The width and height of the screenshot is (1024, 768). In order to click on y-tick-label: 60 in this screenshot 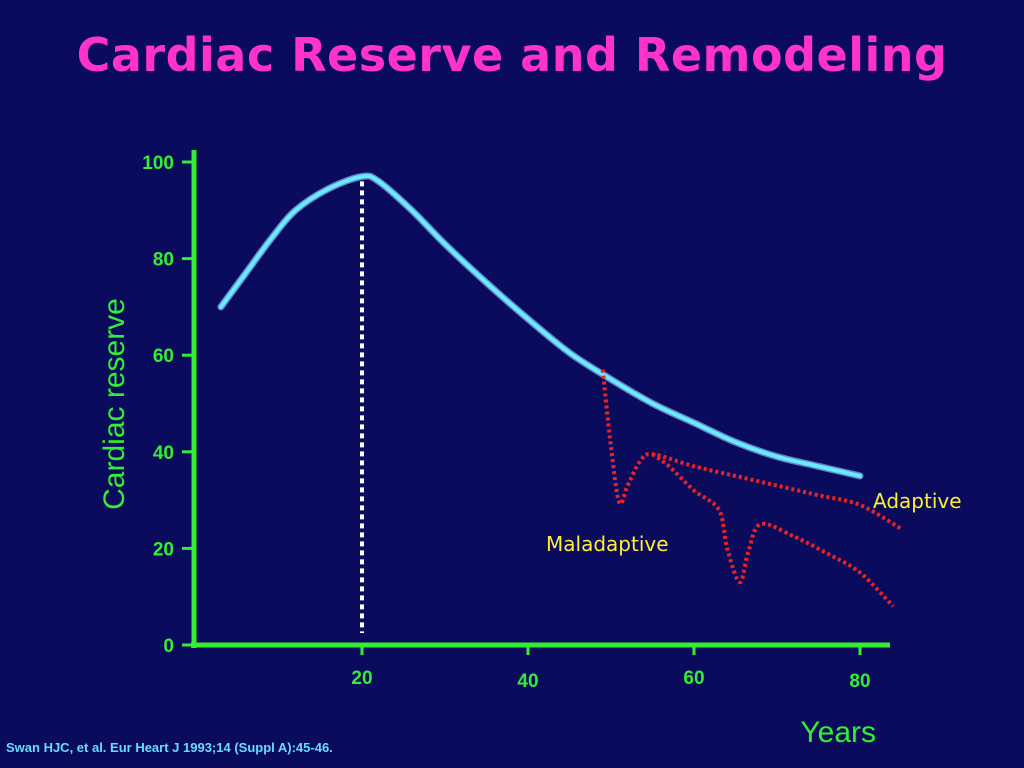, I will do `click(163, 356)`.